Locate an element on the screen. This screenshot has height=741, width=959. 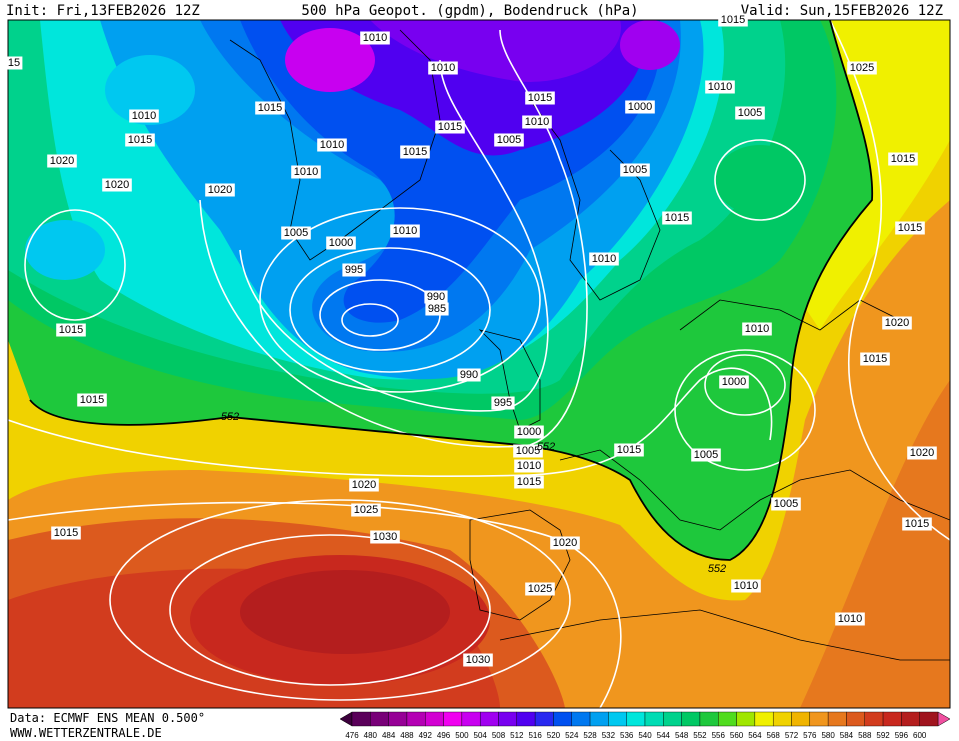
isobar-label: 1030 is located at coordinates (385, 537).